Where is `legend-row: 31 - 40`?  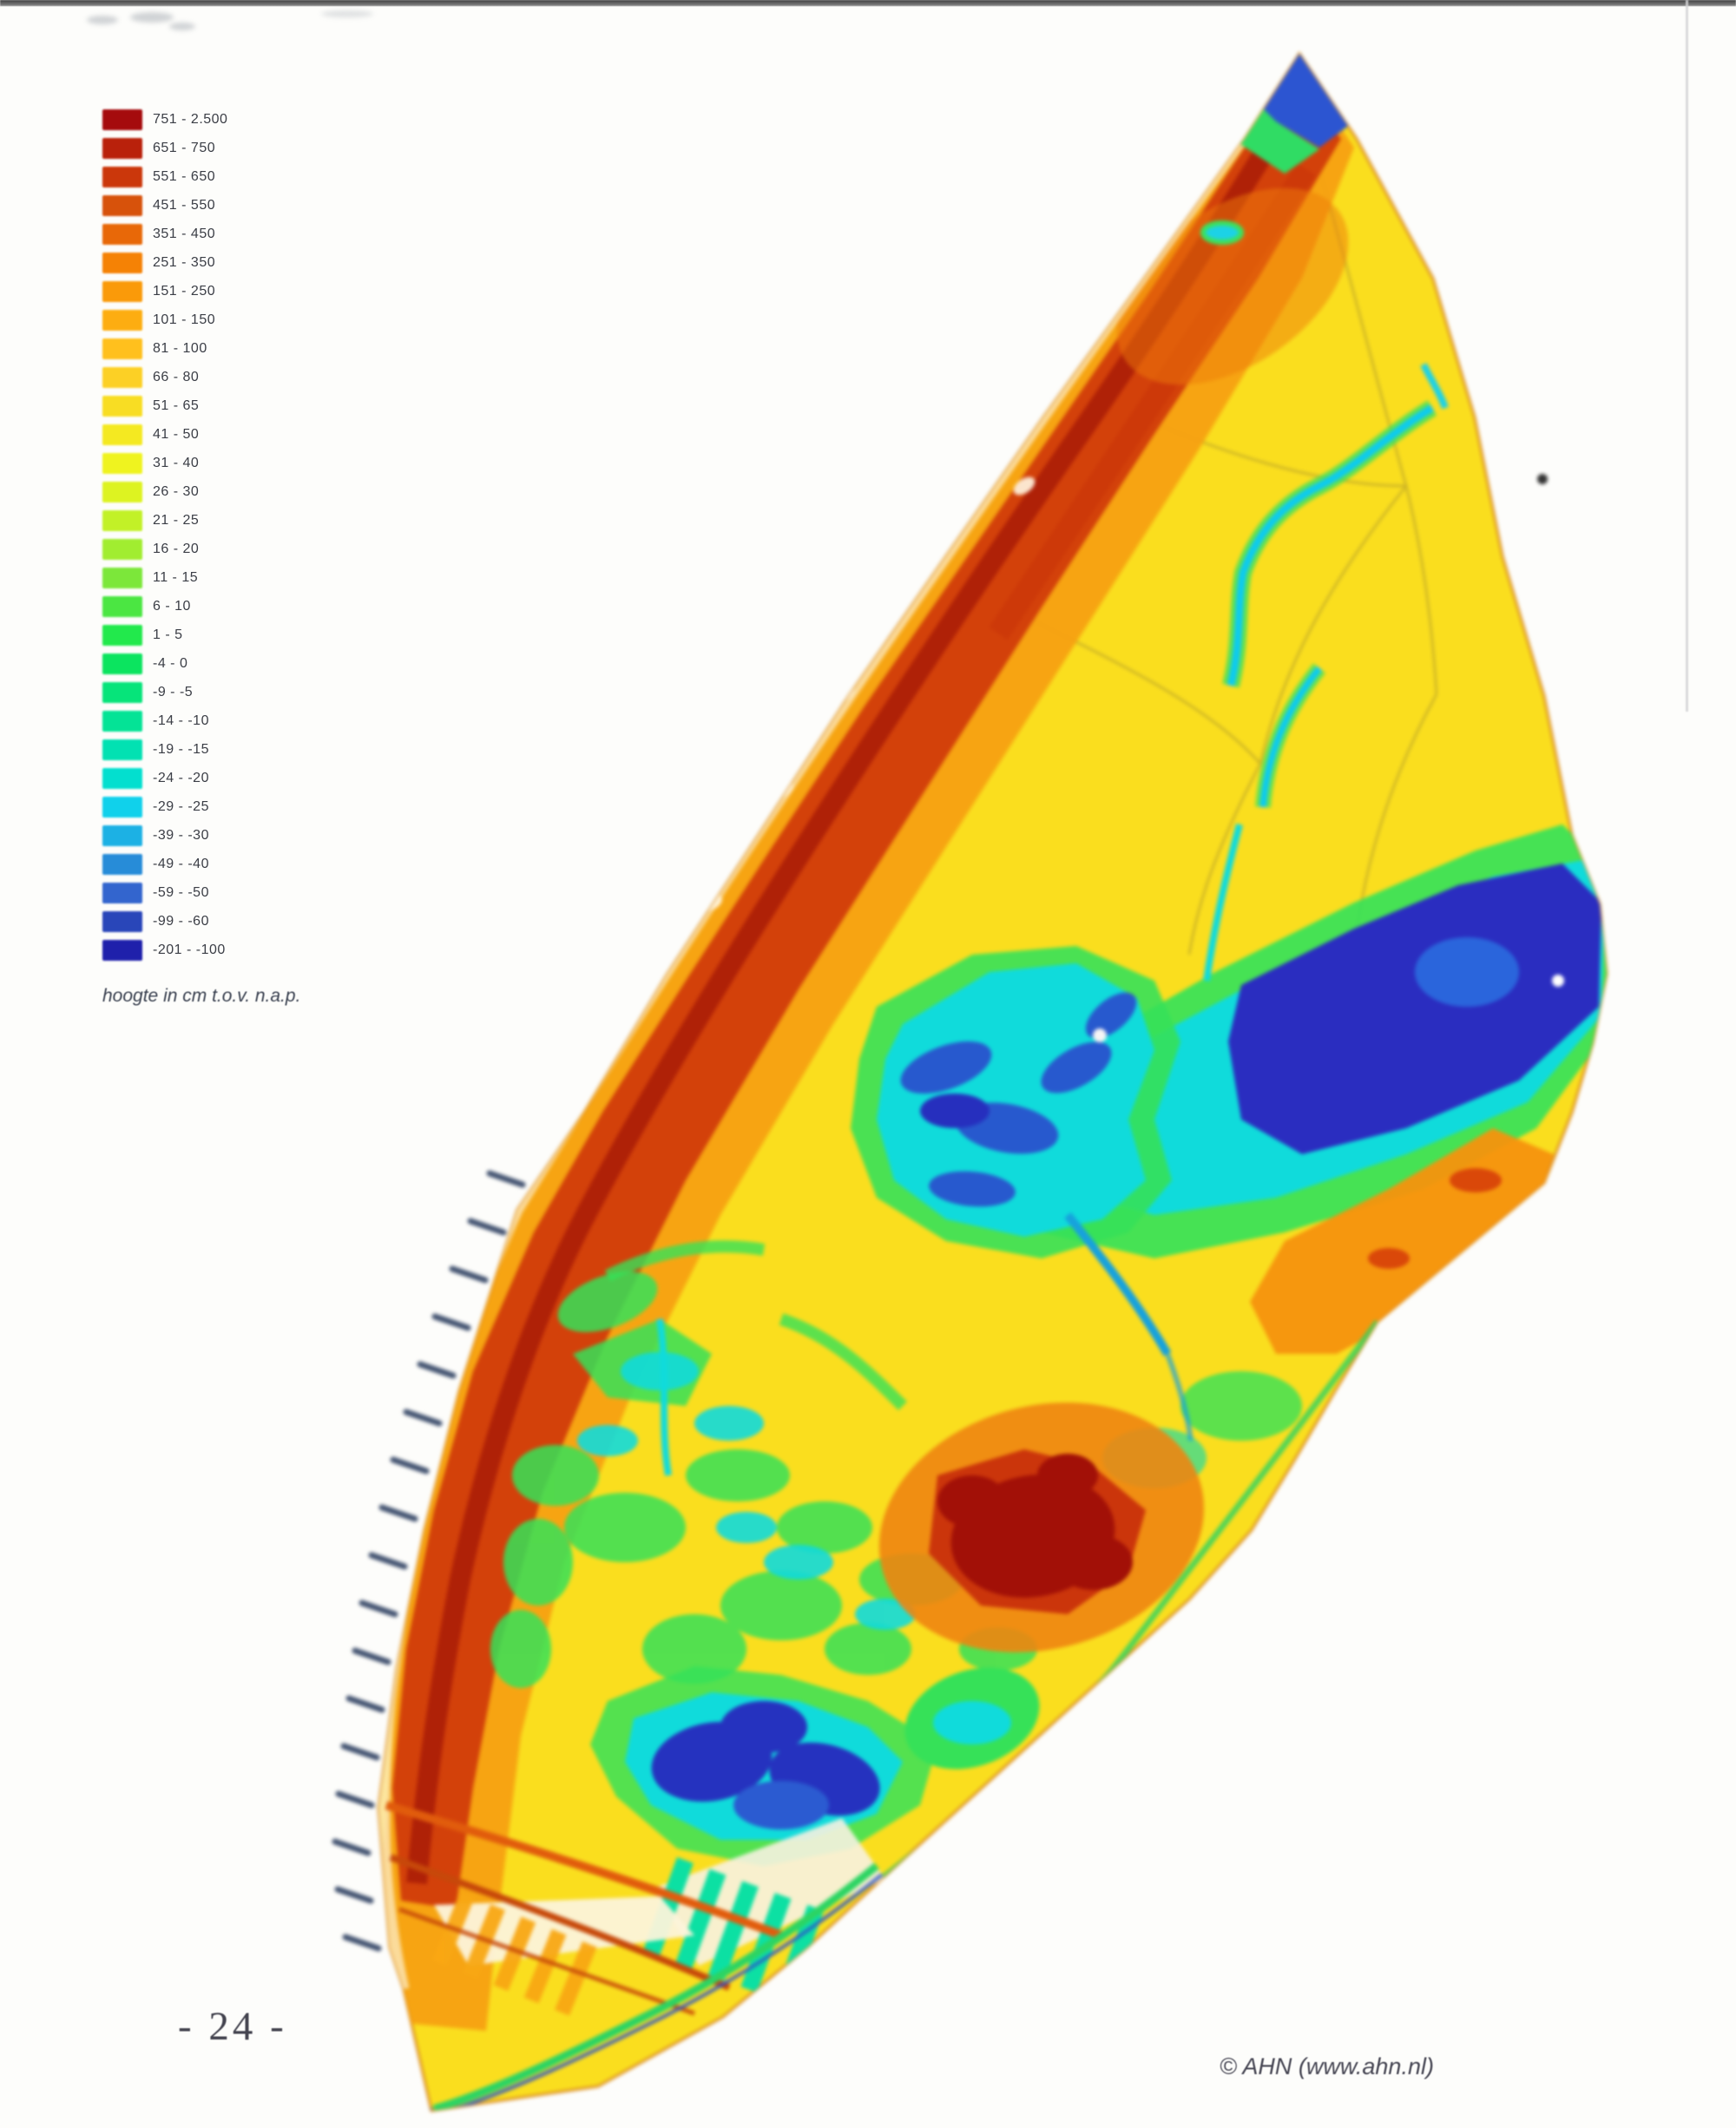 legend-row: 31 - 40 is located at coordinates (164, 463).